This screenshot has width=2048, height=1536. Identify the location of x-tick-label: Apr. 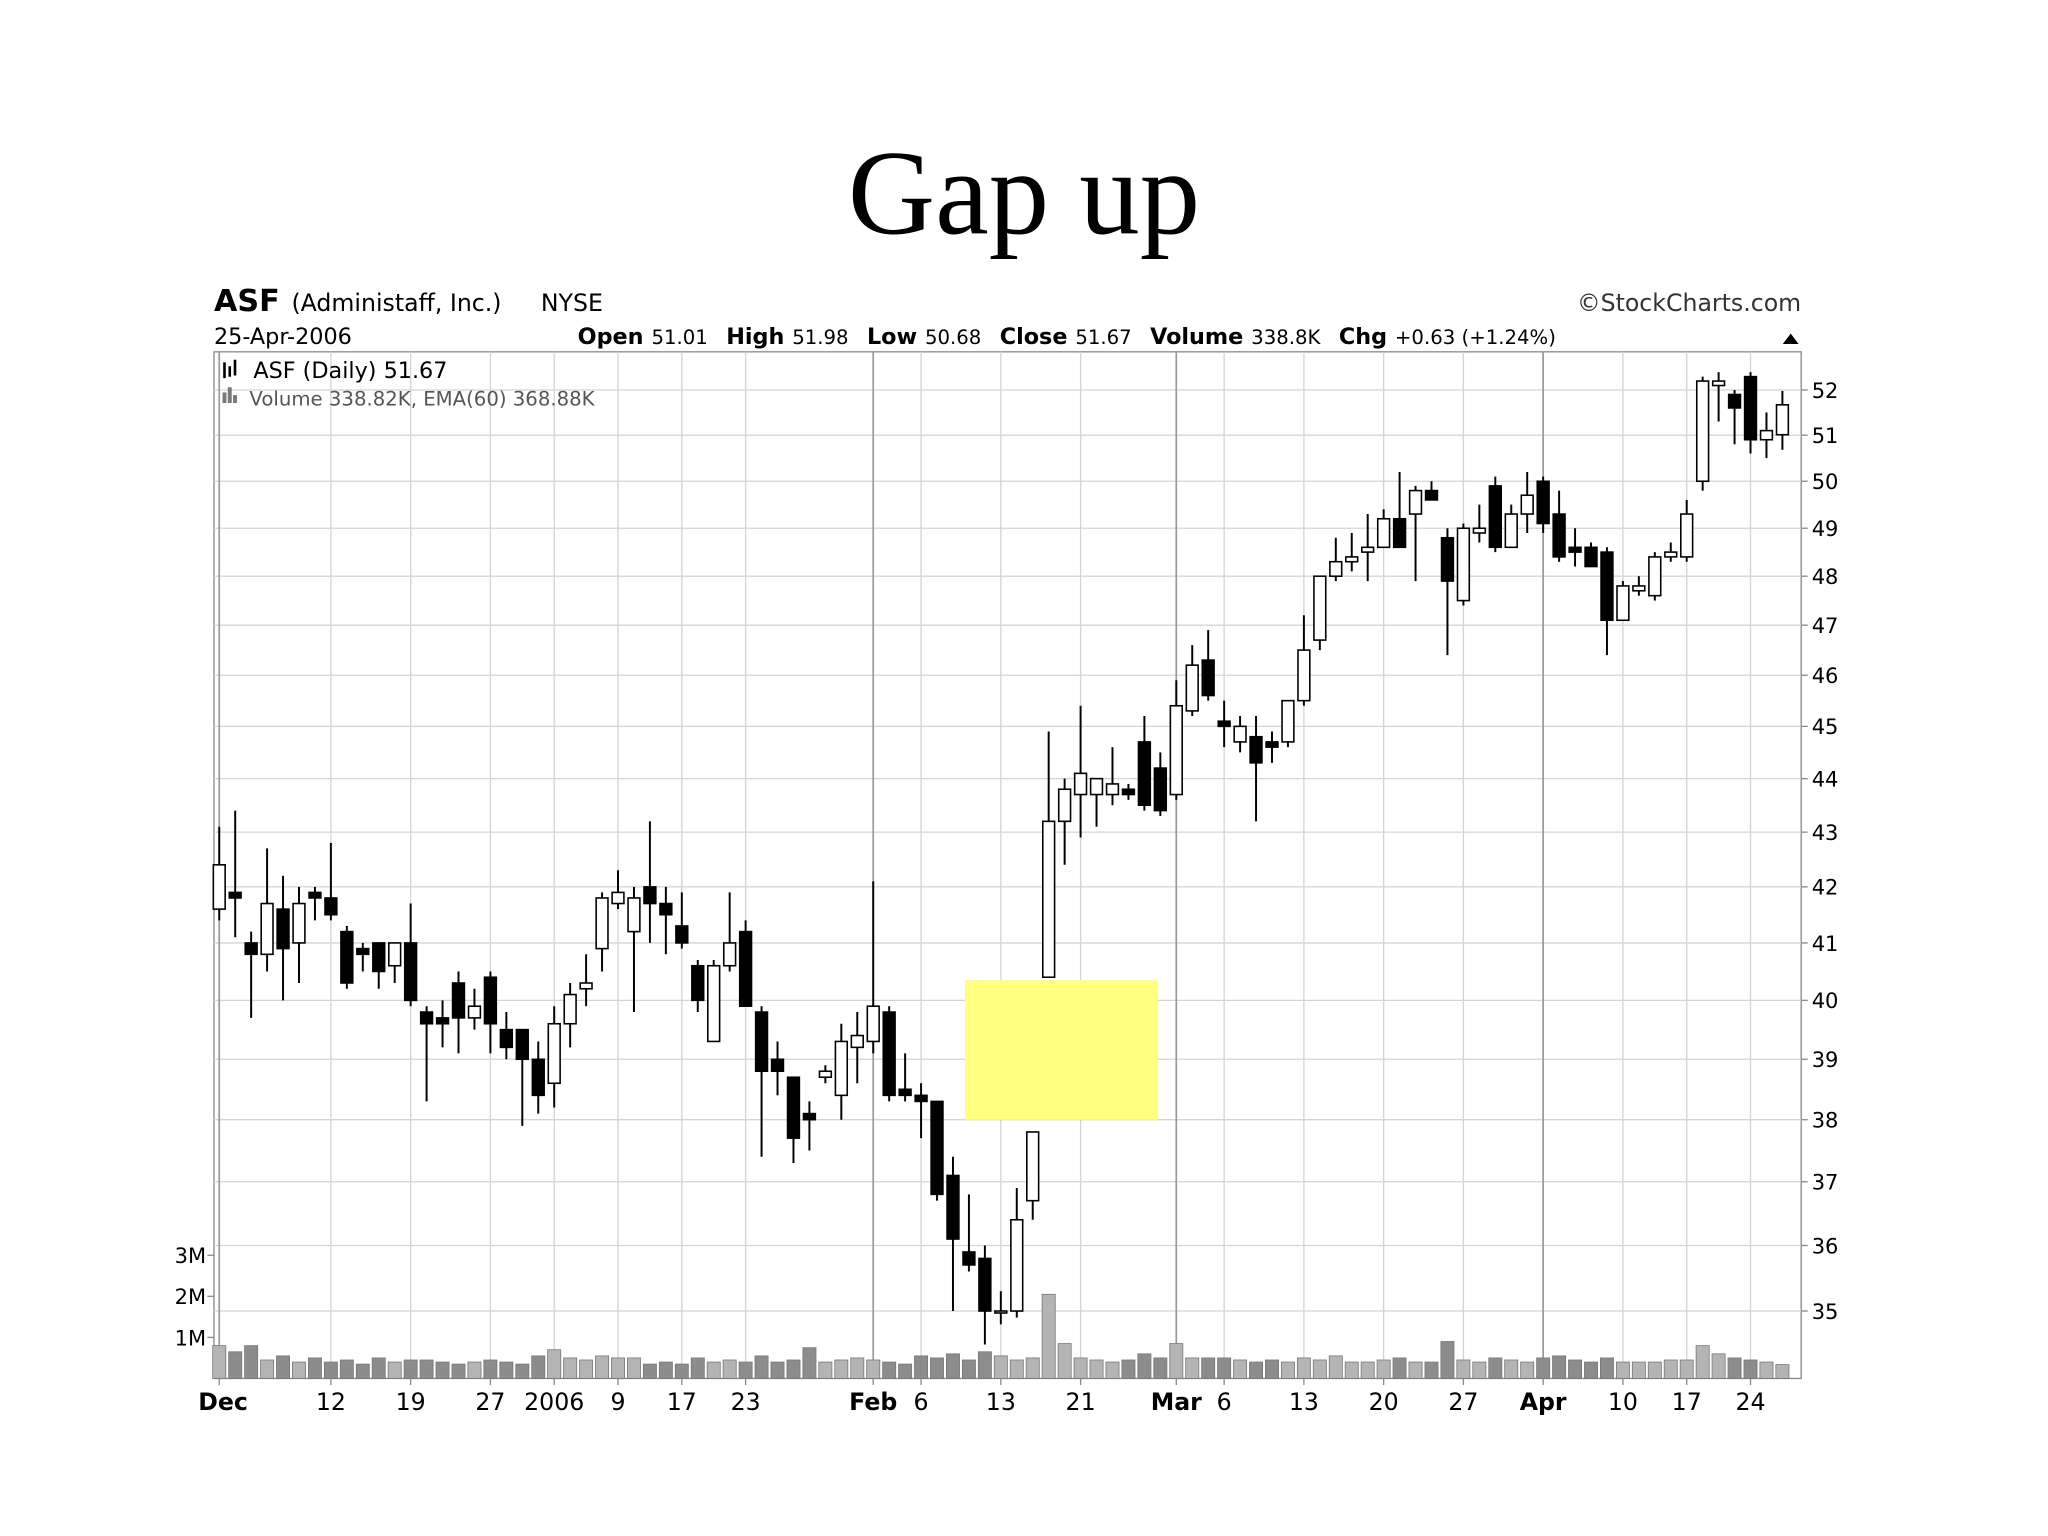
(1543, 1402).